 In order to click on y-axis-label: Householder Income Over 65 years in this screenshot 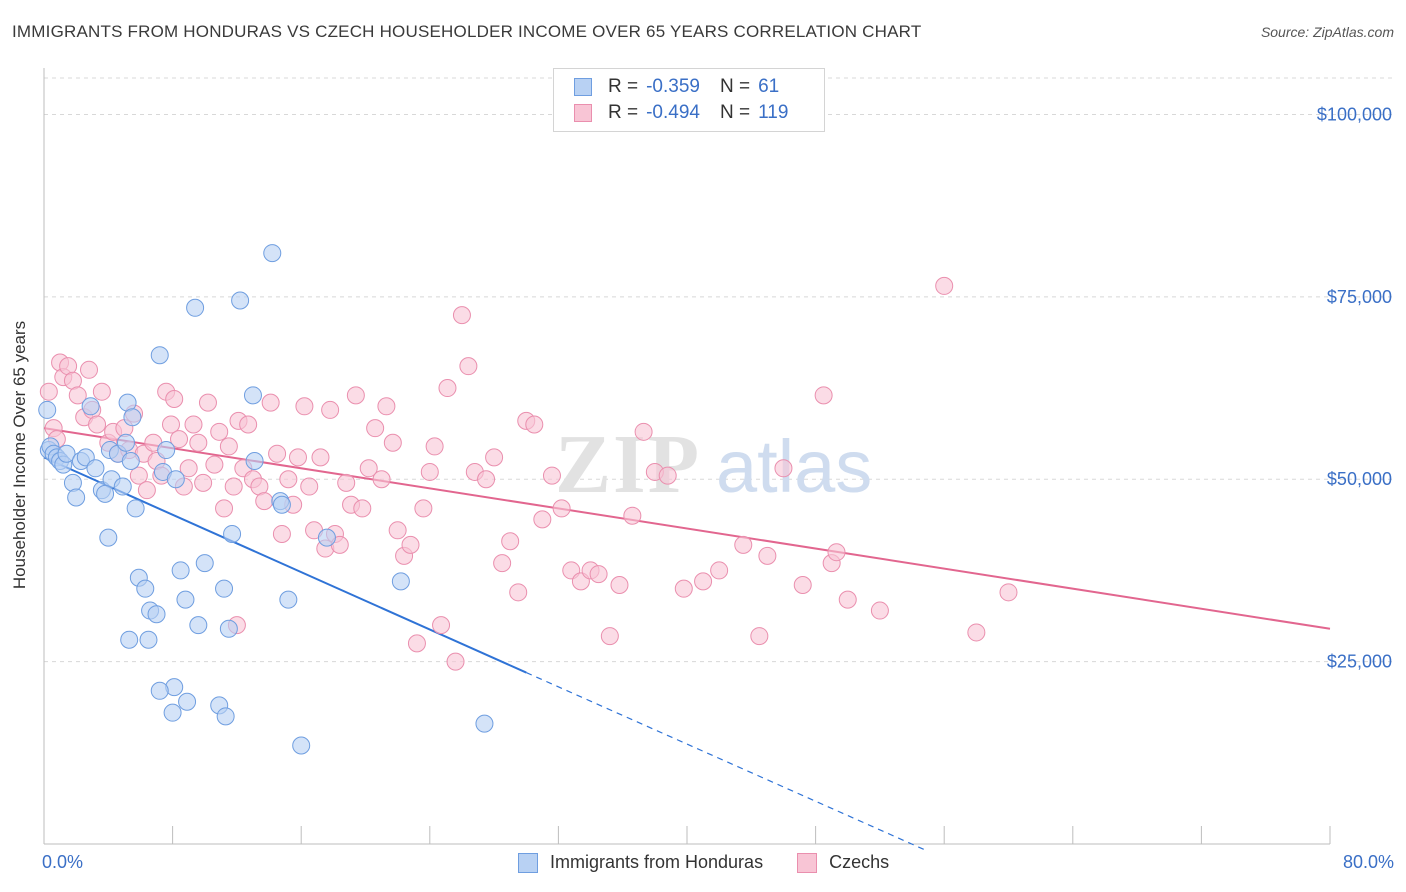, I will do `click(19, 455)`.